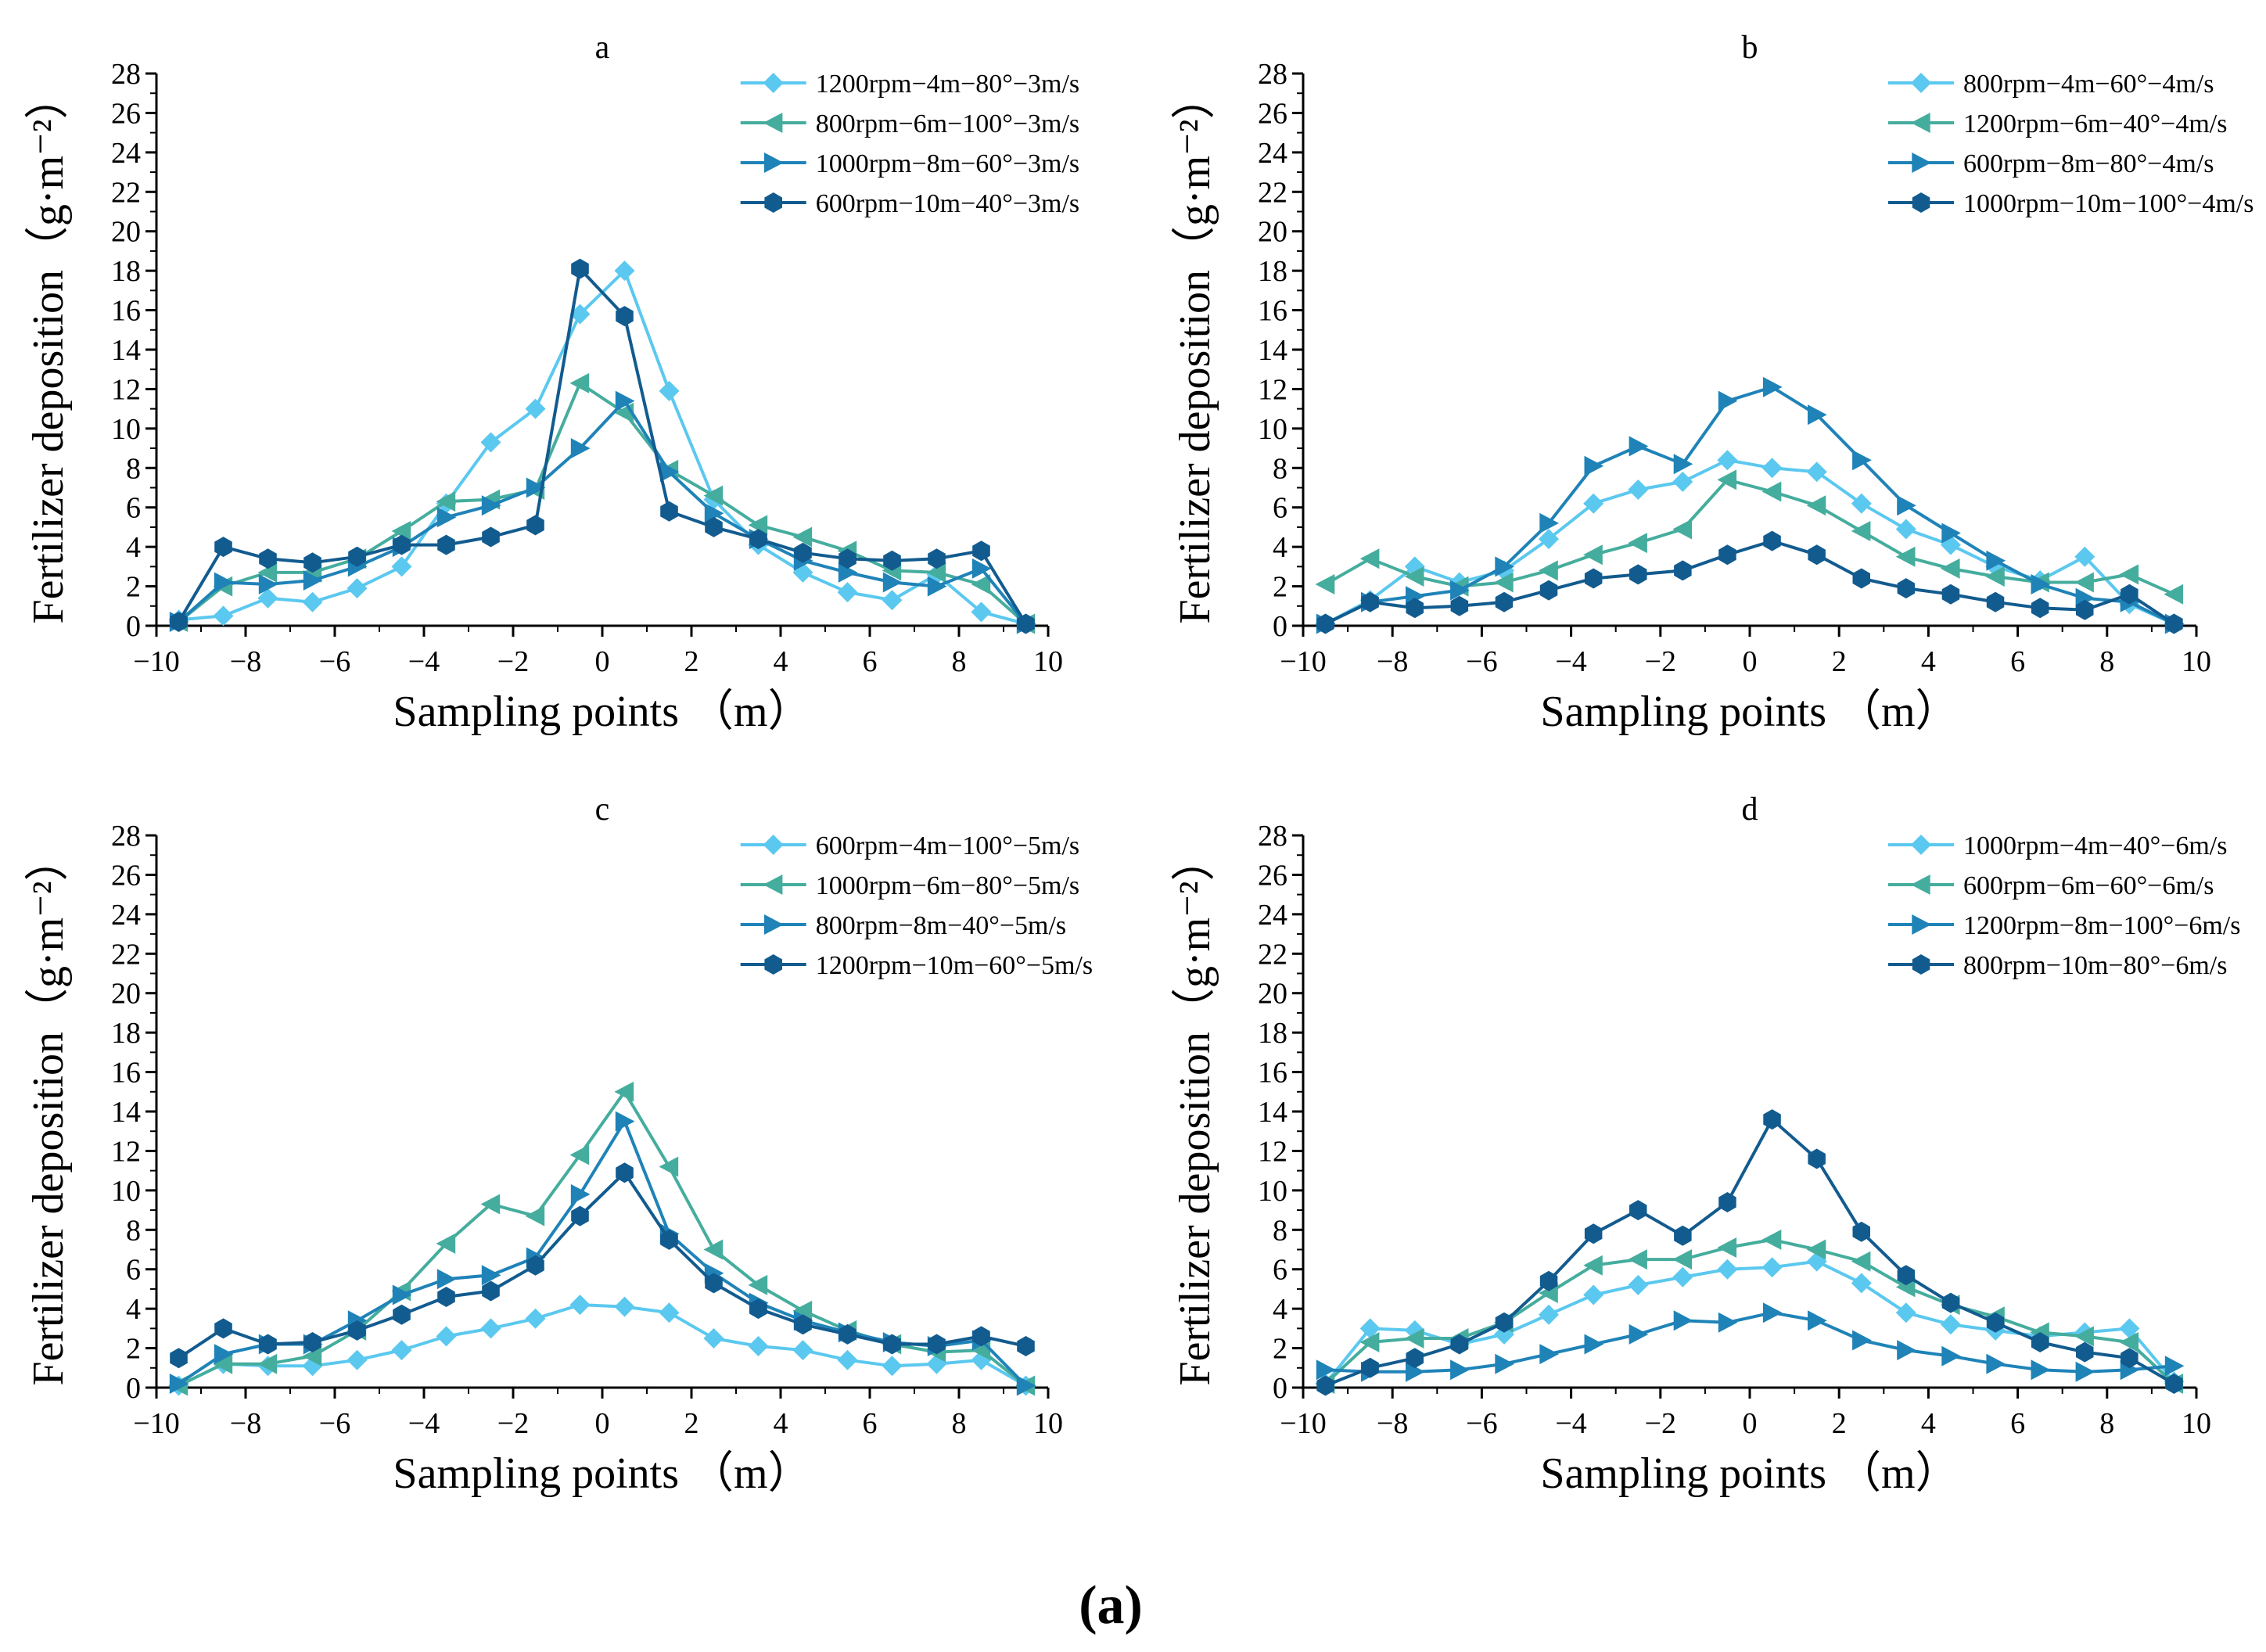  Describe the element at coordinates (947, 124) in the screenshot. I see `legend-label: 800rpm−6m−100°−3m/s` at that location.